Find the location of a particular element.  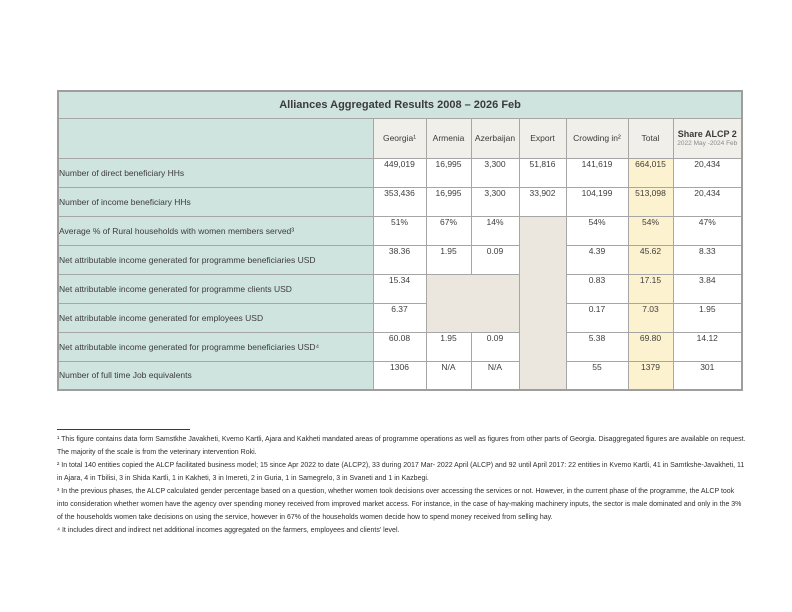

col-header-crowding-in: Crowding in² is located at coordinates (597, 138).